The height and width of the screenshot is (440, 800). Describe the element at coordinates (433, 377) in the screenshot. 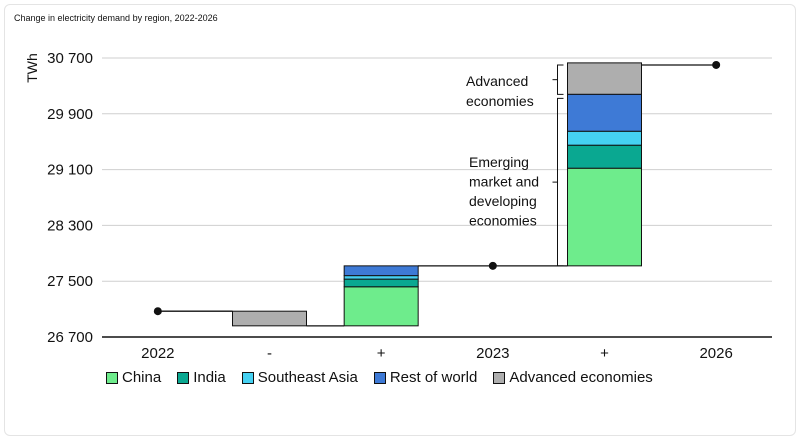

I see `legend-label: Rest of world` at that location.